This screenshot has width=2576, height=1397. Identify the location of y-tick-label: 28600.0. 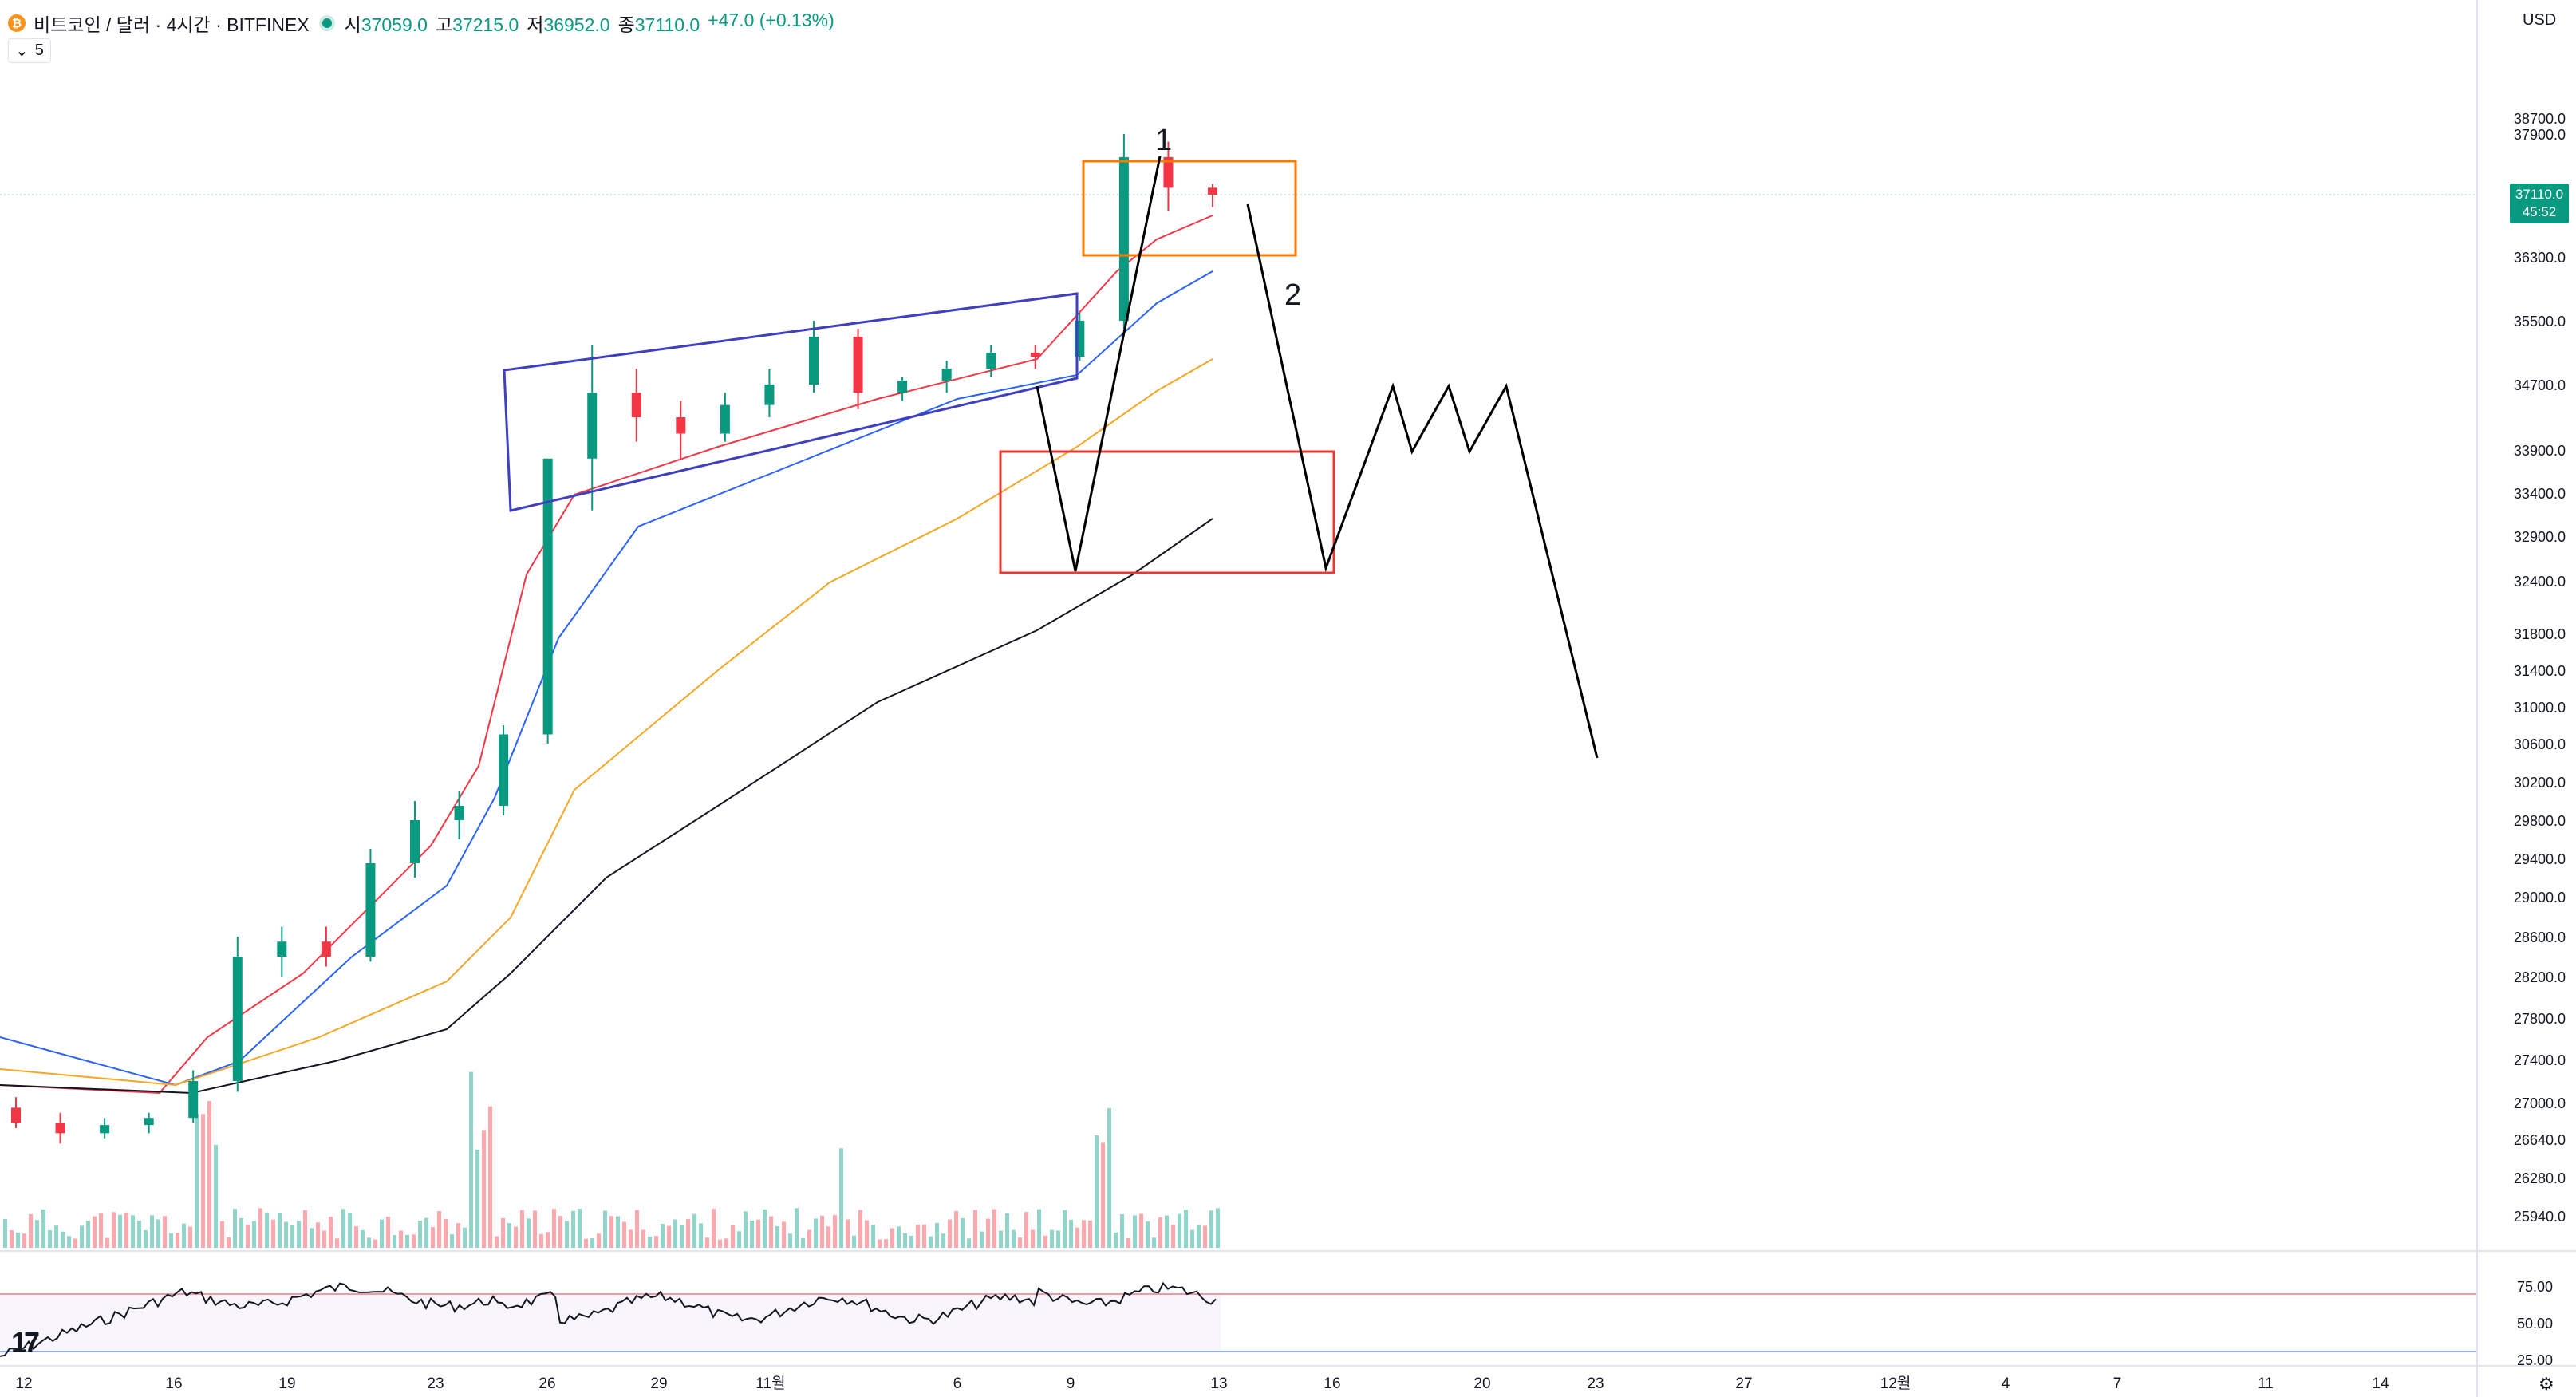
(2540, 937).